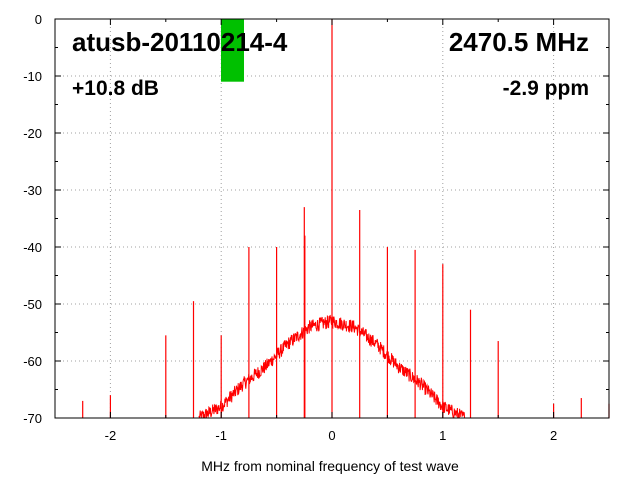 This screenshot has height=480, width=640. Describe the element at coordinates (32, 133) in the screenshot. I see `y-tick-label: -20` at that location.